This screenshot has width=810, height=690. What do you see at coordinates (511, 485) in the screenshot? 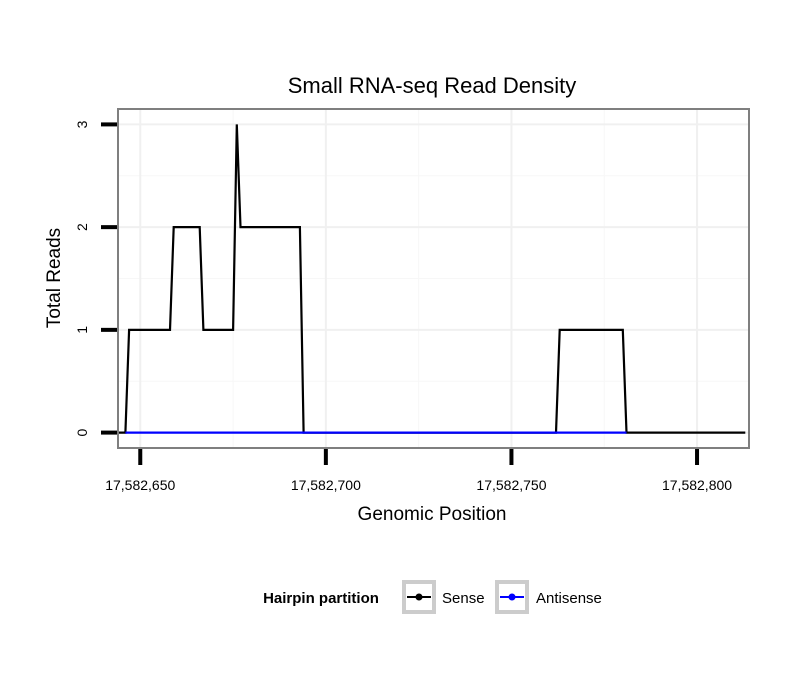
I see `x-tick-label: 17,582,750` at bounding box center [511, 485].